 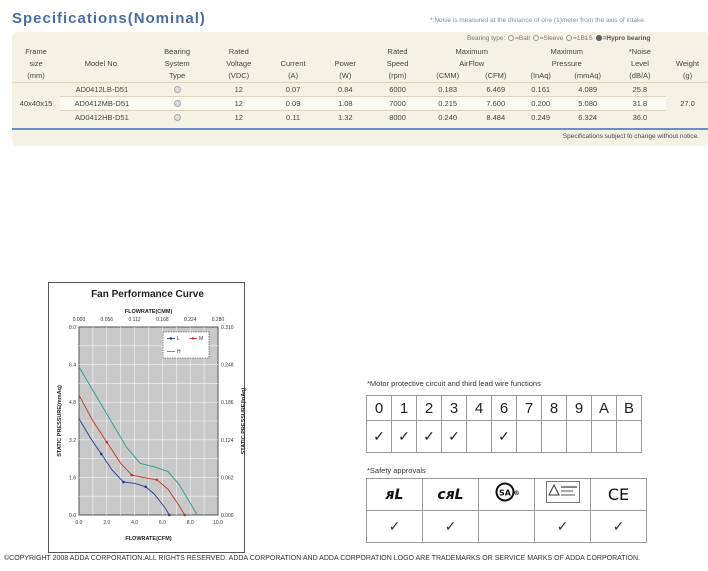 I want to click on safety-approvals-label: *Safety approvals, so click(x=396, y=470).